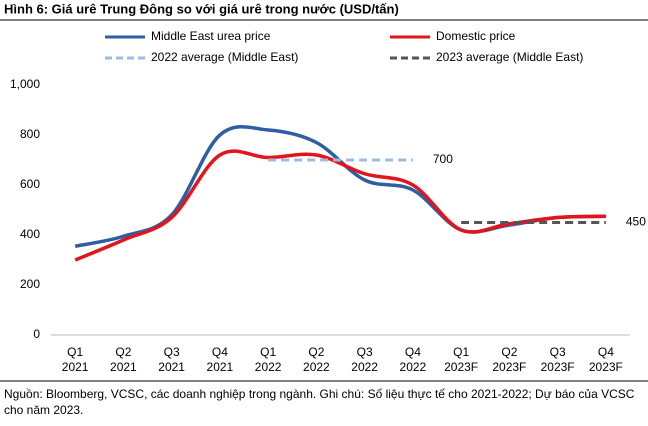 Image resolution: width=648 pixels, height=426 pixels. I want to click on data-label: 700, so click(443, 159).